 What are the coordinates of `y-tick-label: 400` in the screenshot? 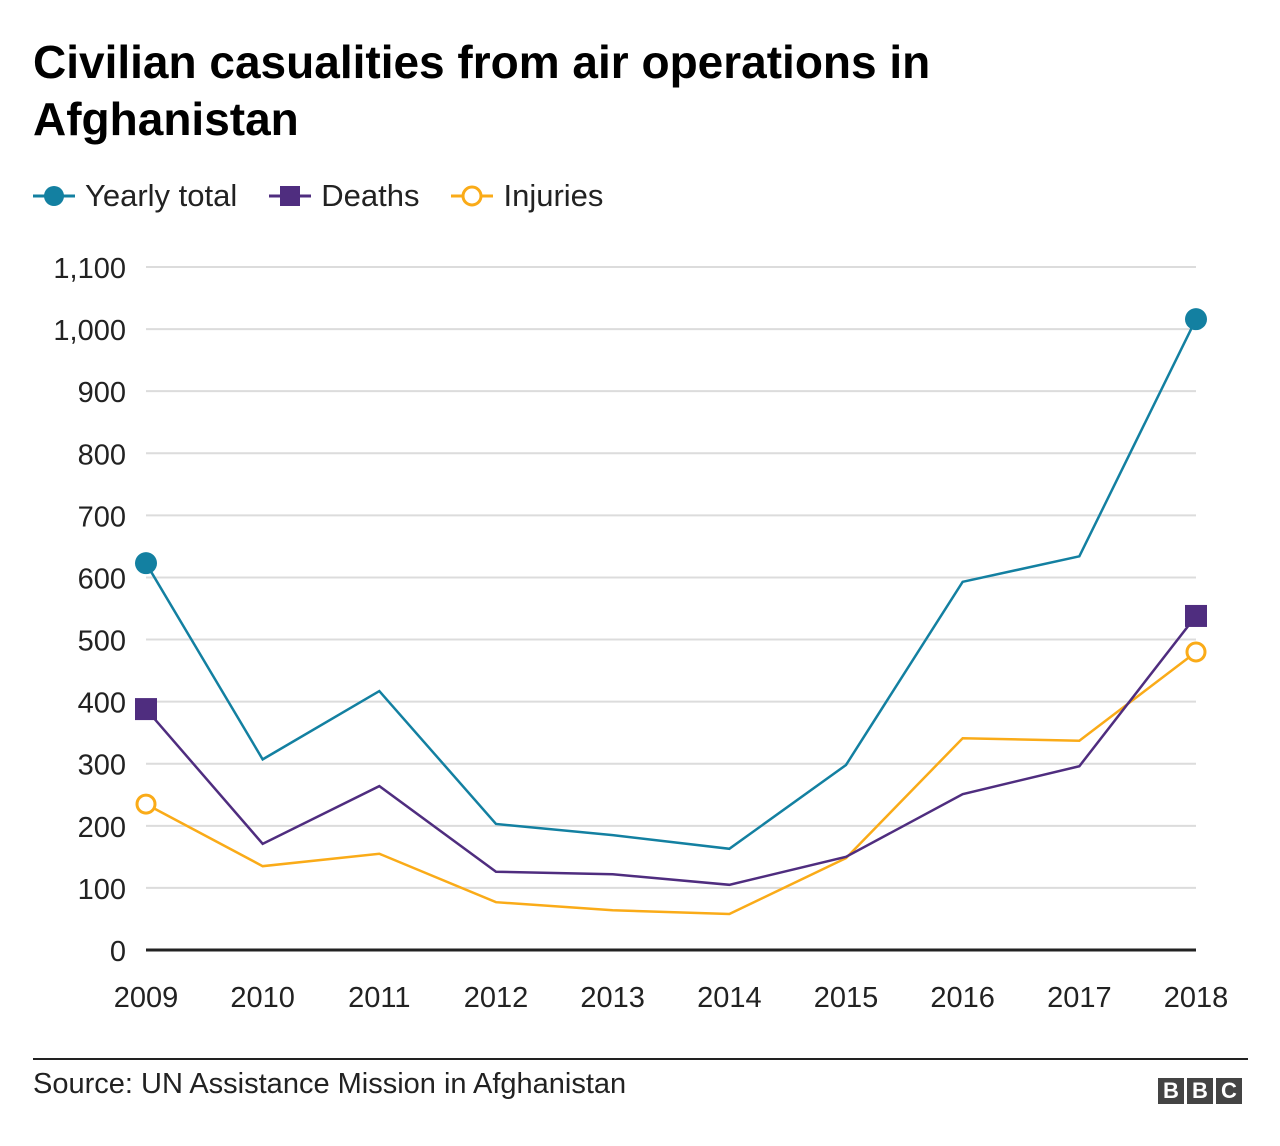 It's located at (102, 704).